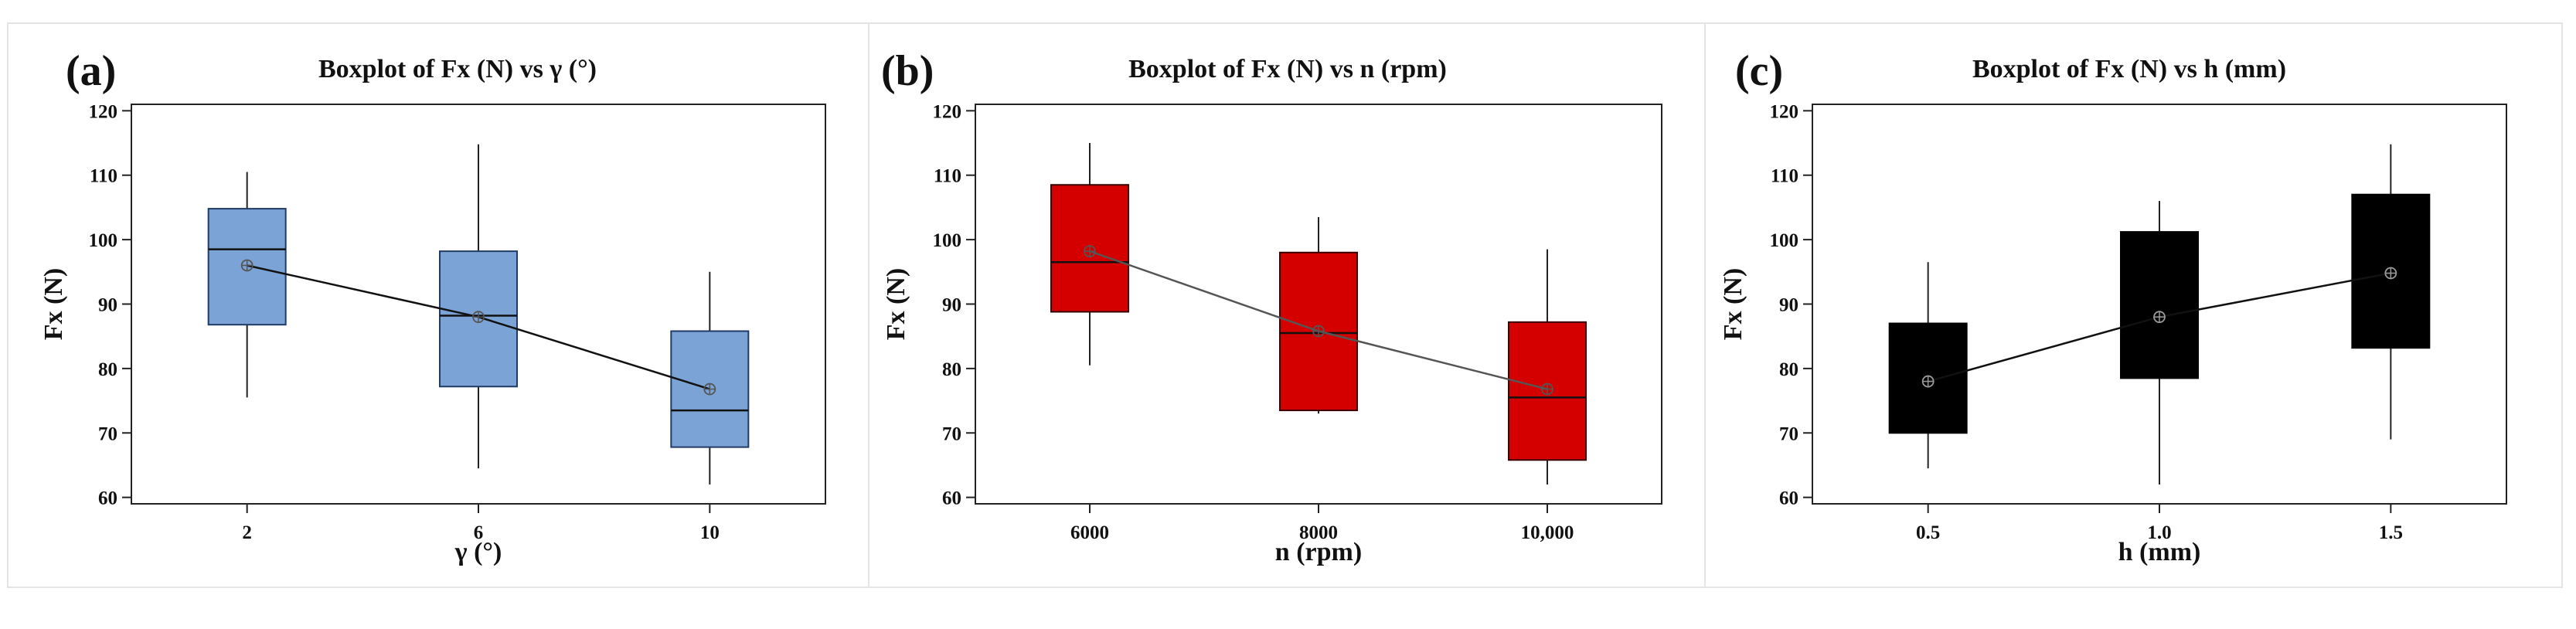 This screenshot has width=2576, height=629. Describe the element at coordinates (1318, 552) in the screenshot. I see `x-axis-label: n (rpm)` at that location.